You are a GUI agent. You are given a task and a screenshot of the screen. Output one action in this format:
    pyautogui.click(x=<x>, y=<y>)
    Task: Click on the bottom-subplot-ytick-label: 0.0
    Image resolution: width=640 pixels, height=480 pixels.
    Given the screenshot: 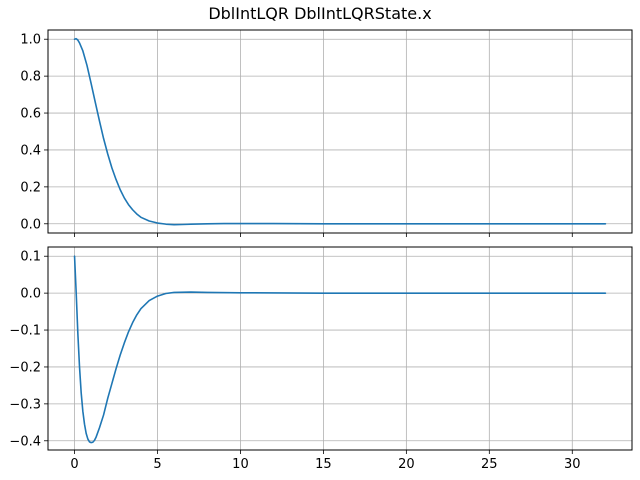 What is the action you would take?
    pyautogui.click(x=30, y=294)
    